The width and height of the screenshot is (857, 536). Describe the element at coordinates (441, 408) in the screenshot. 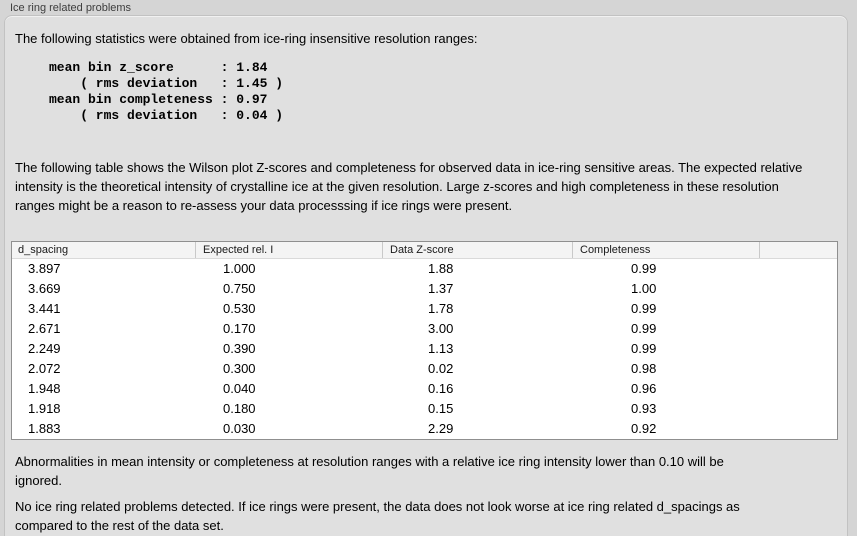

I see `cell: 0.15` at that location.